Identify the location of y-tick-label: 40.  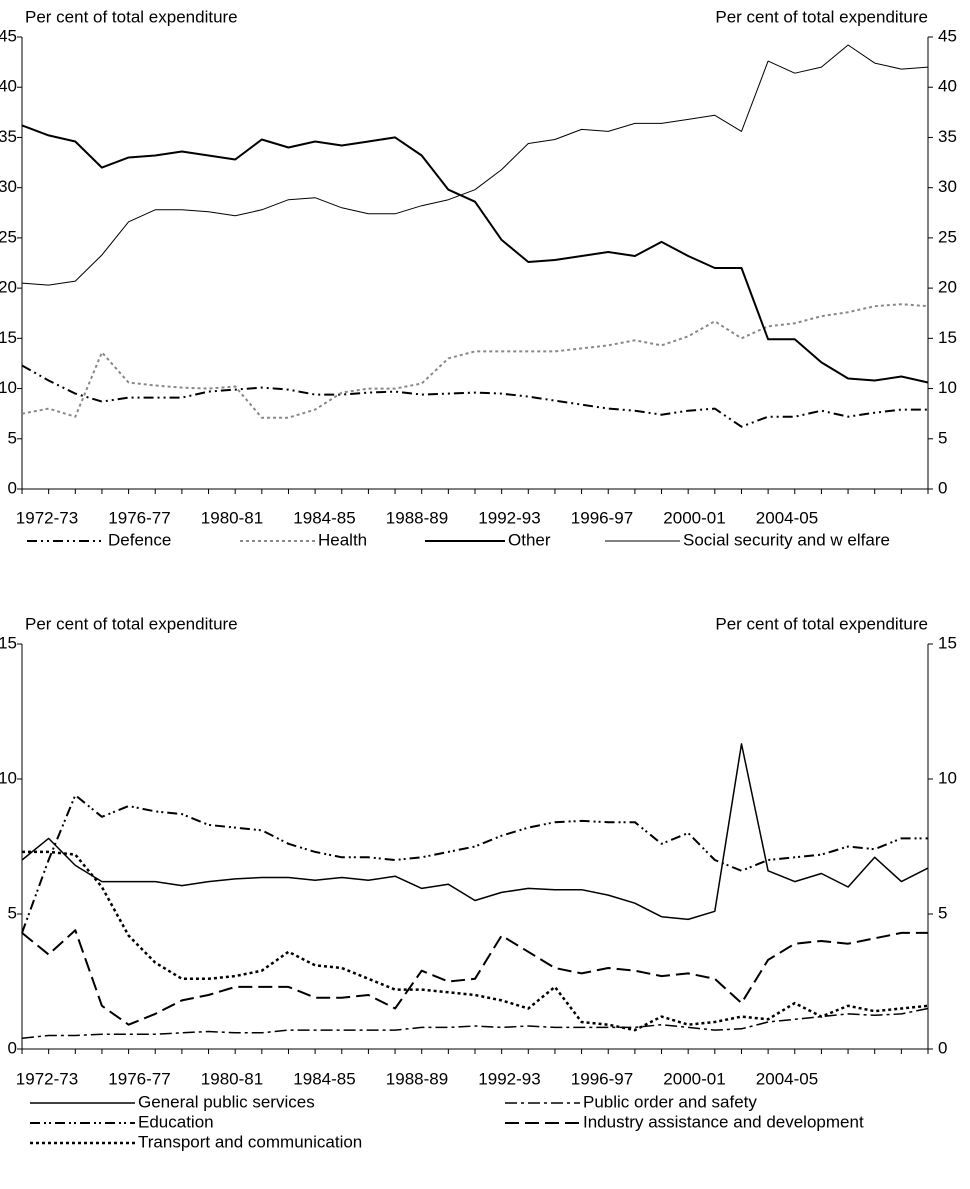
(8, 86).